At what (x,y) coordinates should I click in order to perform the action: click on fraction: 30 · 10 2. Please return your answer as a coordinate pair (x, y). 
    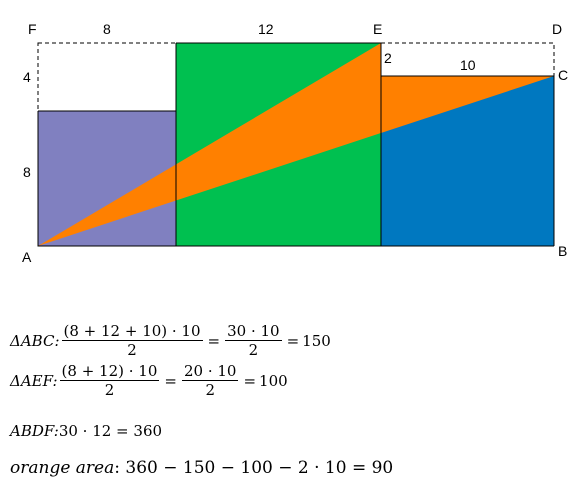
    Looking at the image, I should click on (253, 340).